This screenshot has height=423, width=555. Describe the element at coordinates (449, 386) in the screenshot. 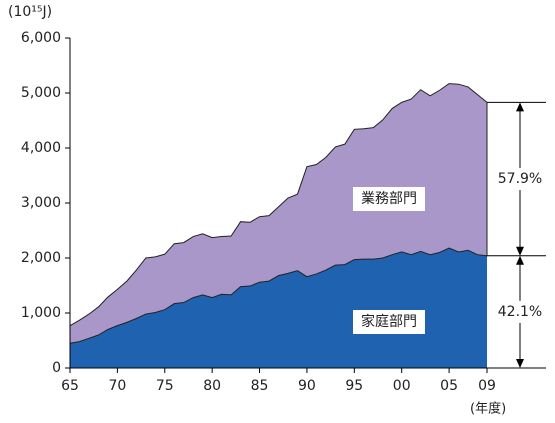

I see `x-tick-label: 05` at that location.